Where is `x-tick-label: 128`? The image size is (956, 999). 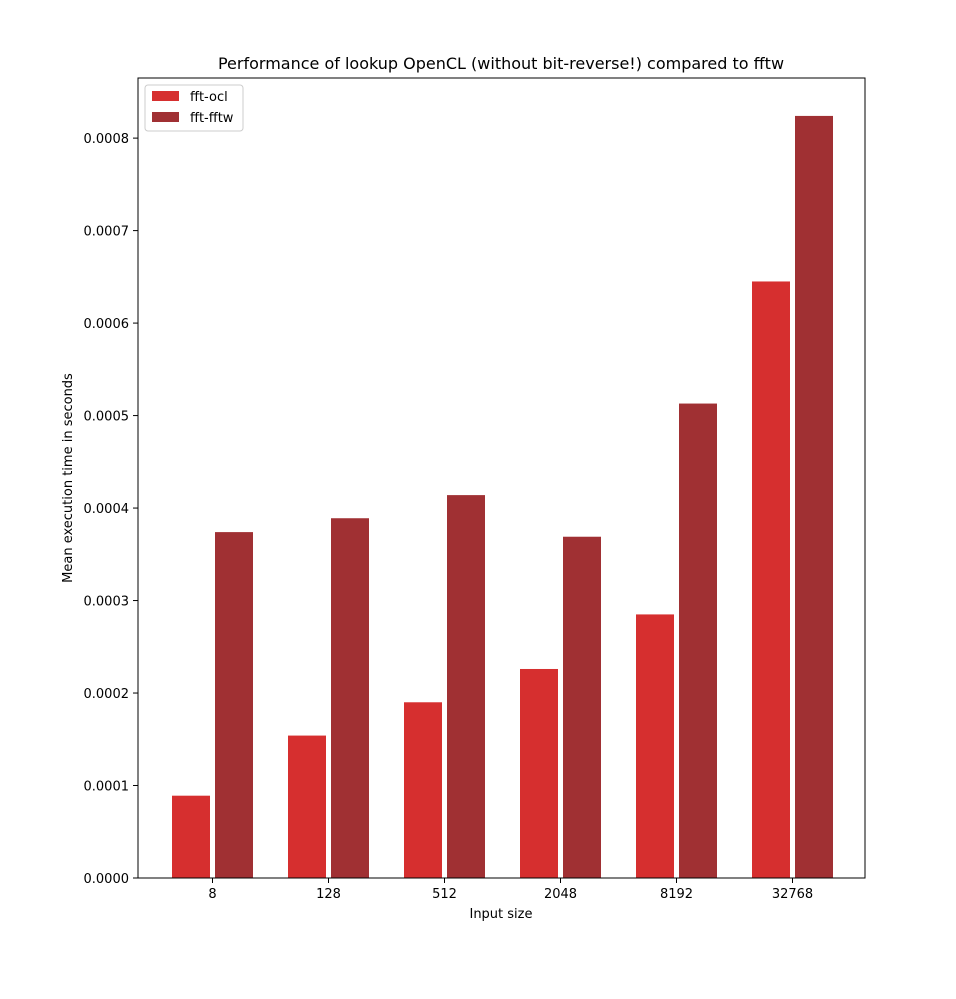 x-tick-label: 128 is located at coordinates (328, 894).